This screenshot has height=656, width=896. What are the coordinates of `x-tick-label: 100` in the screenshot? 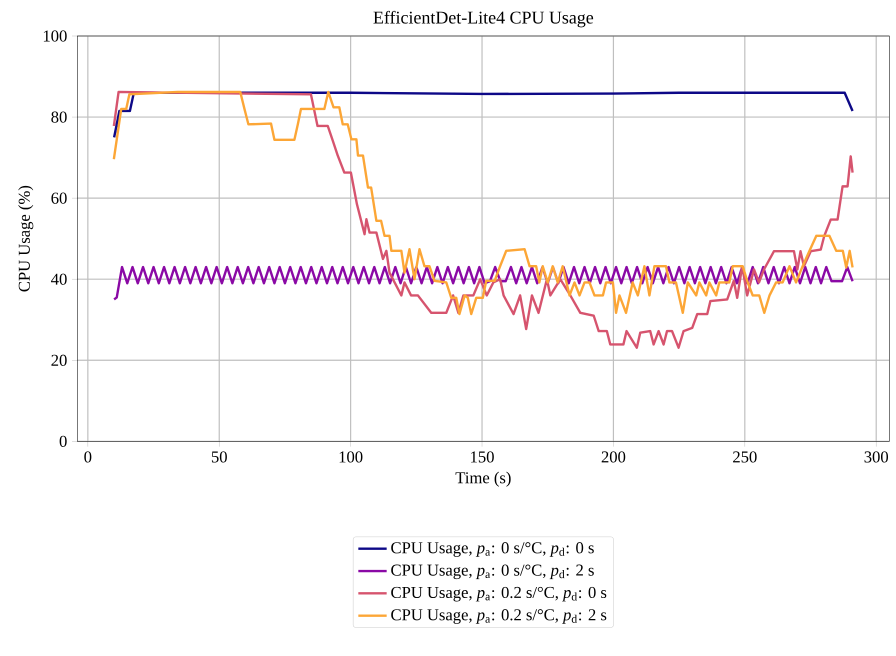 It's located at (351, 457).